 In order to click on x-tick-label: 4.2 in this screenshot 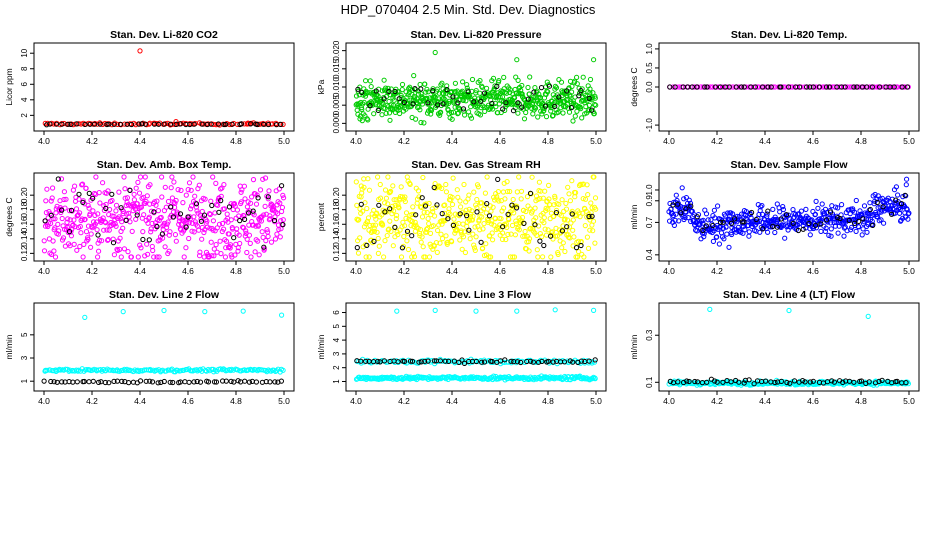, I will do `click(717, 271)`.